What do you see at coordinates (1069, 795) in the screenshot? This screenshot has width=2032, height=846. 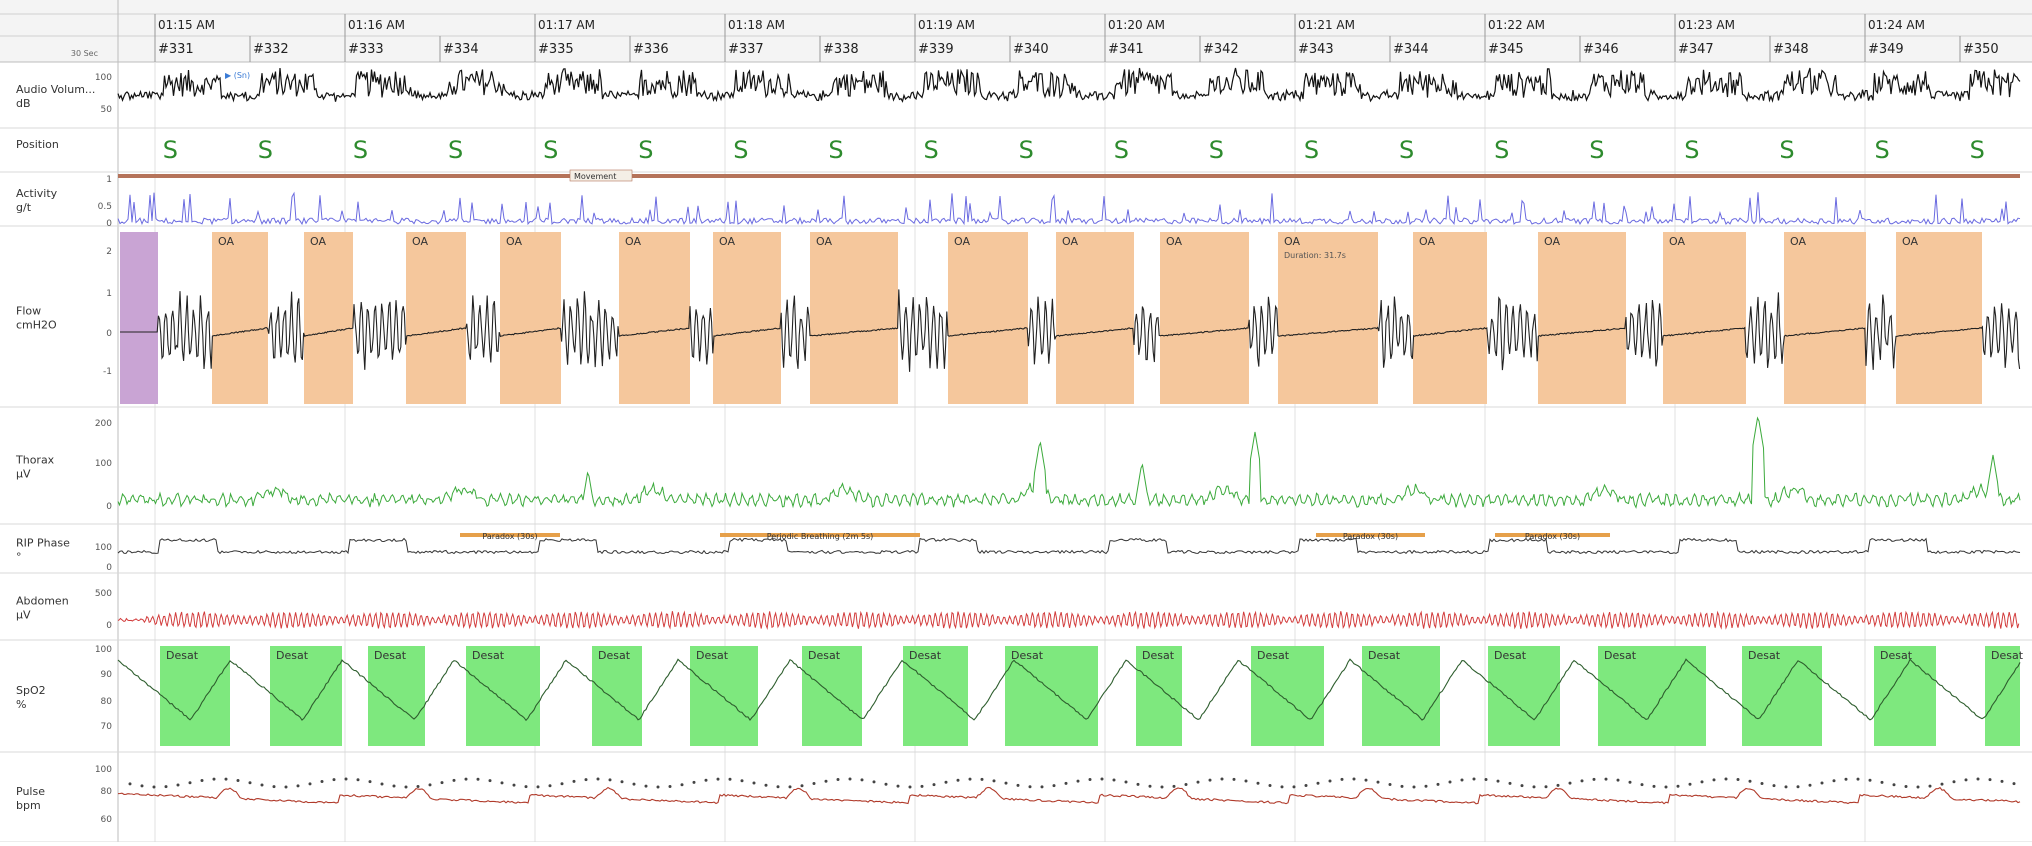 I see `pulse-trace` at bounding box center [1069, 795].